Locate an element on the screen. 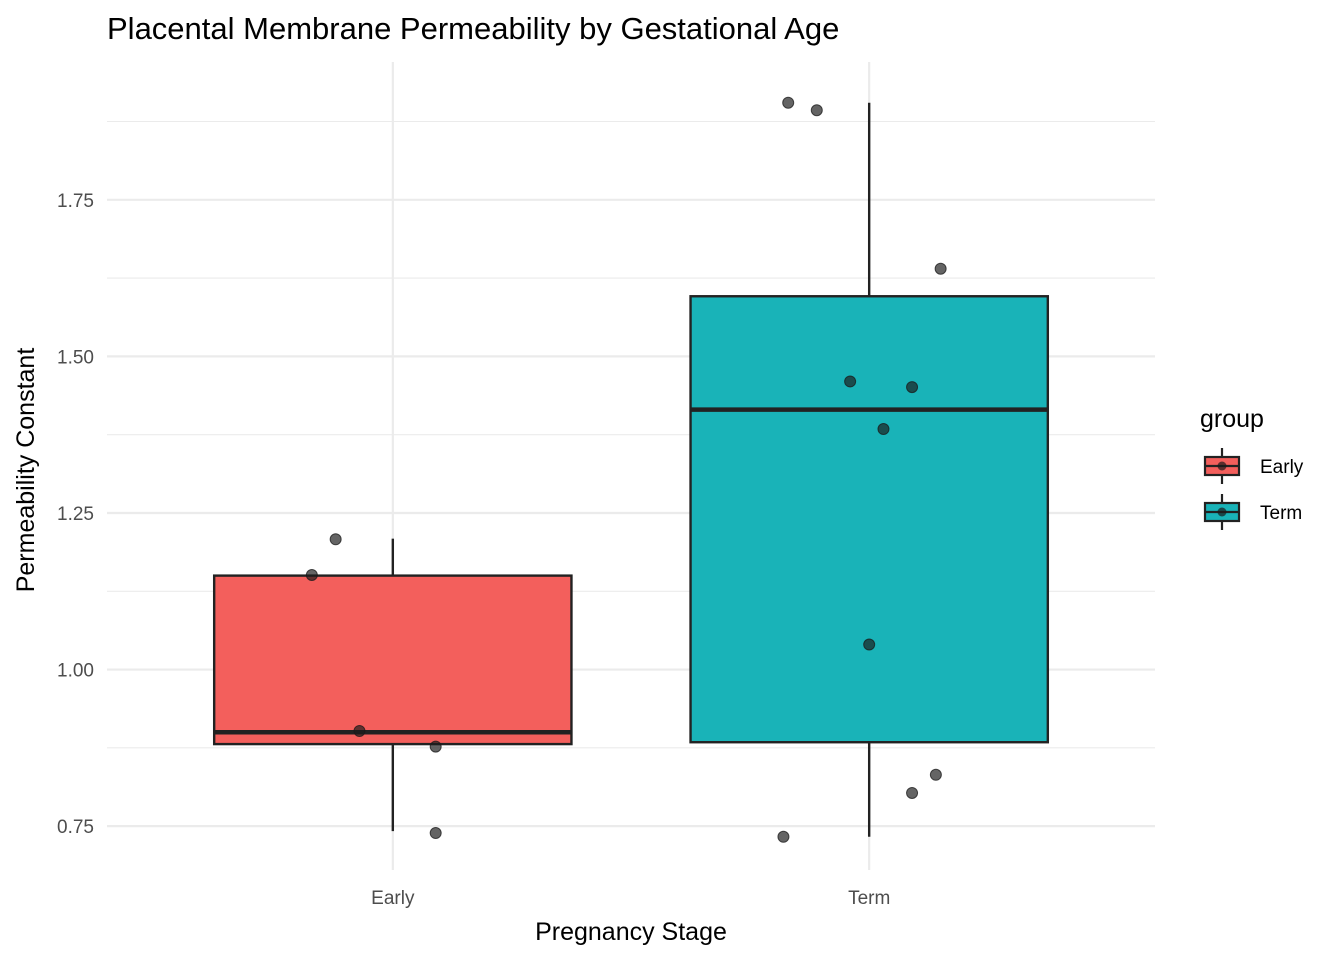 The width and height of the screenshot is (1344, 960). legend-label: Early is located at coordinates (1282, 467).